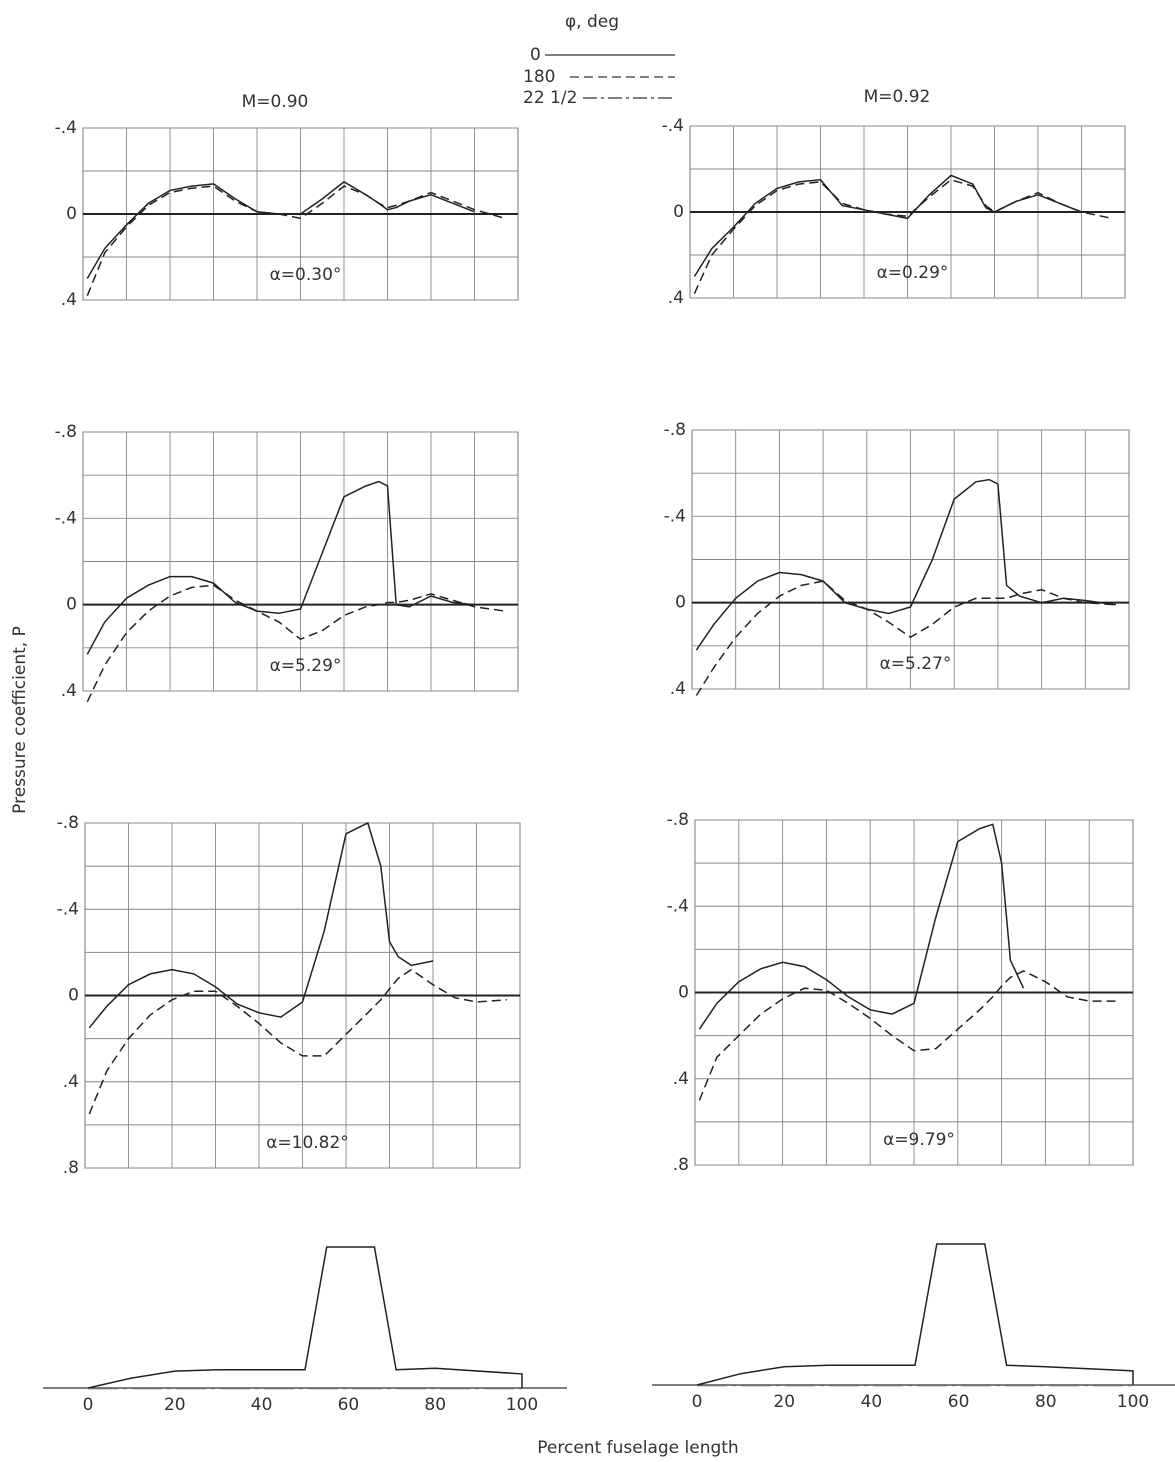  Describe the element at coordinates (535, 55) in the screenshot. I see `legend-label: 0` at that location.